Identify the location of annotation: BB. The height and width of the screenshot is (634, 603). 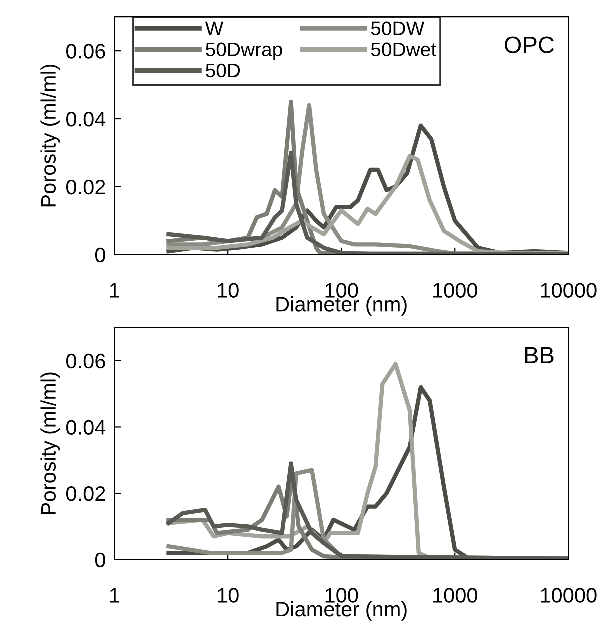
(539, 355).